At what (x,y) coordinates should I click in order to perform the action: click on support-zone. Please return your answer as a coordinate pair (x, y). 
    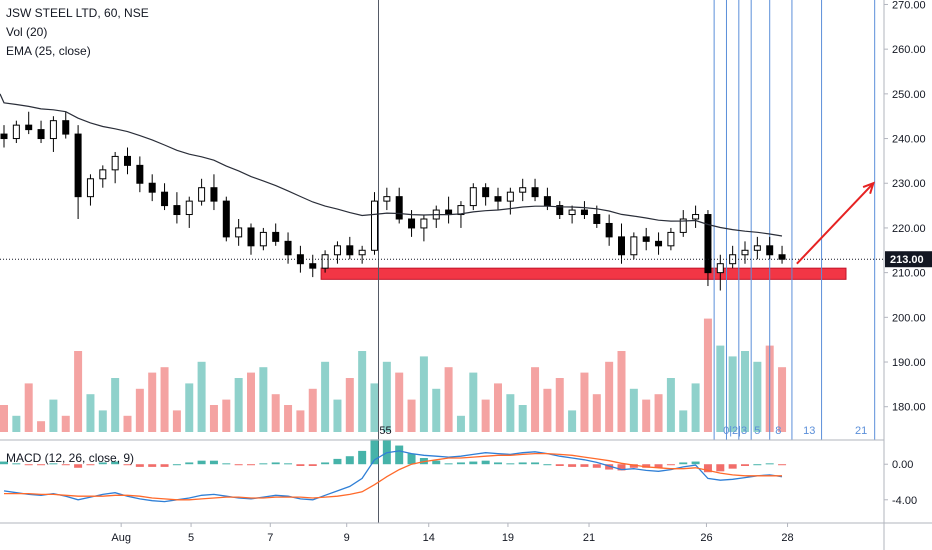
    Looking at the image, I should click on (583, 273).